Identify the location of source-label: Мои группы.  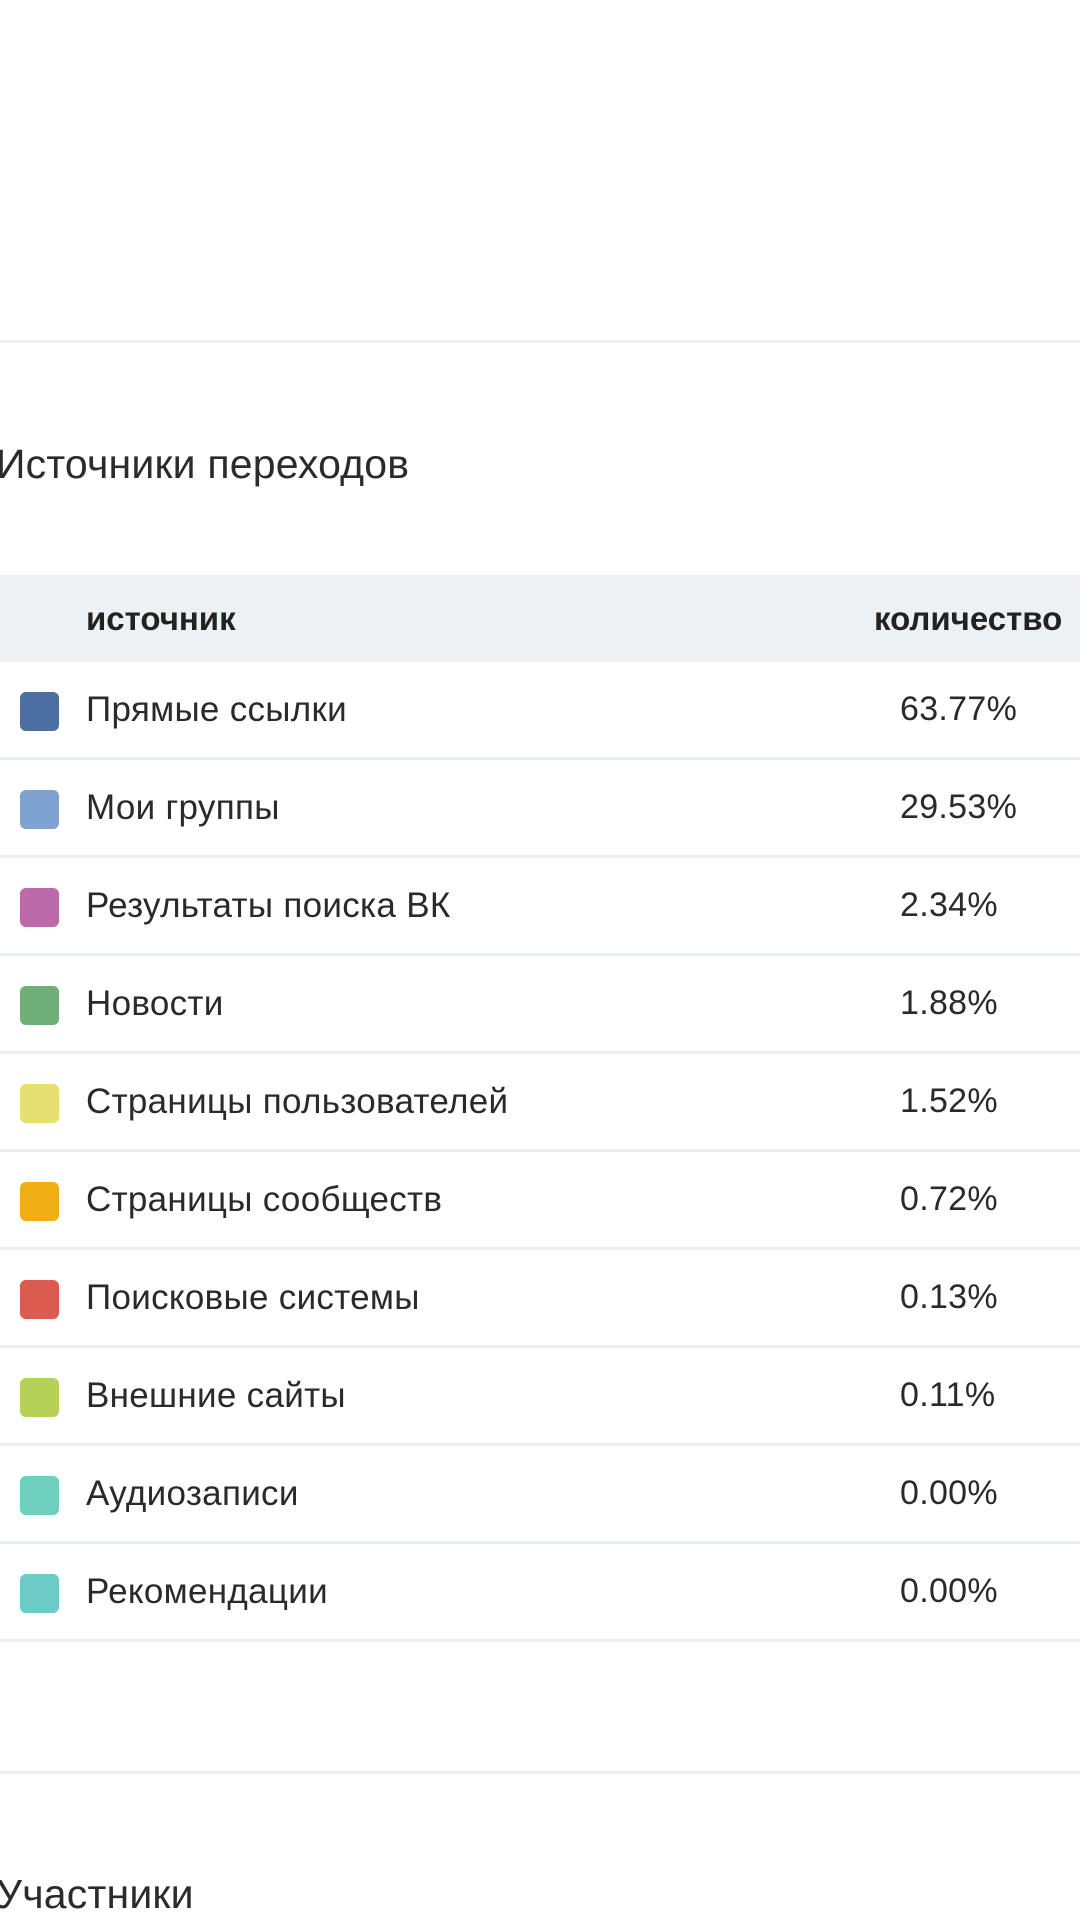
(183, 807).